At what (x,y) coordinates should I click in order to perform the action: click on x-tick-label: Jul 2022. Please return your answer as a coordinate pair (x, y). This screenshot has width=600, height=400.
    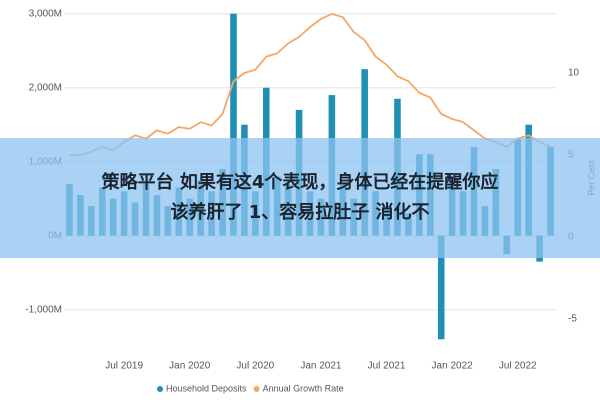
    Looking at the image, I should click on (518, 366).